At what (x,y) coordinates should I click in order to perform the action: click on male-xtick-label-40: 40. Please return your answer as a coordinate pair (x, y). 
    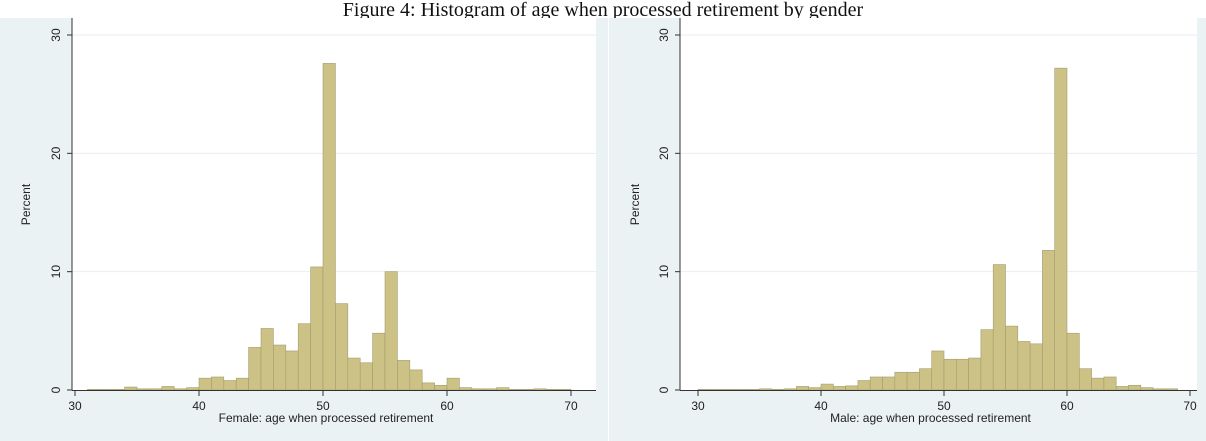
    Looking at the image, I should click on (821, 406).